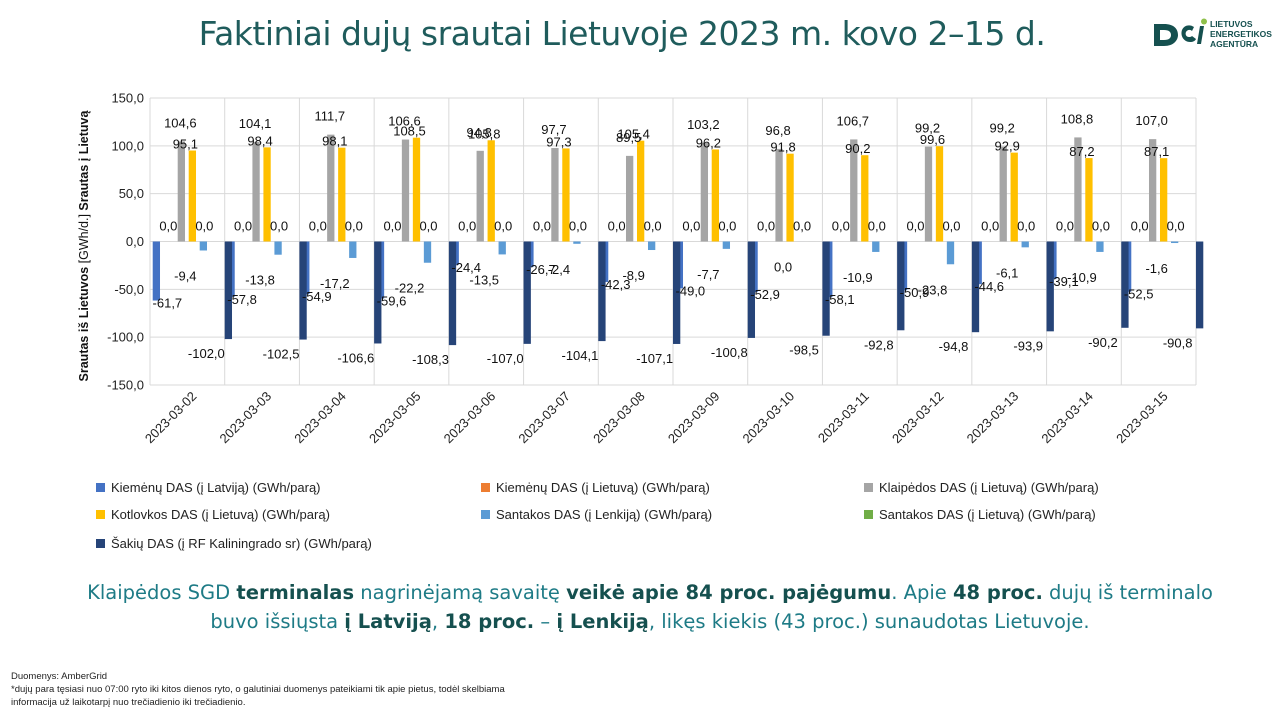 The image size is (1280, 720). Describe the element at coordinates (1156, 151) in the screenshot. I see `data-label: 87,1` at that location.